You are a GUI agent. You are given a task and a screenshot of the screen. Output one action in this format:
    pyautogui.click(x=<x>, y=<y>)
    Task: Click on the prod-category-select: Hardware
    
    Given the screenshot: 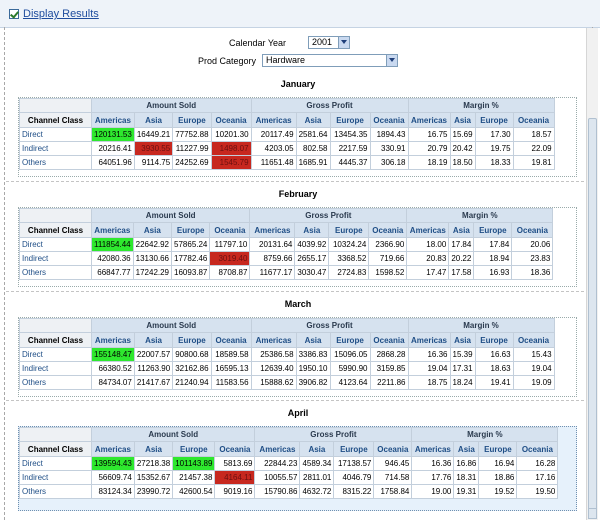 What is the action you would take?
    pyautogui.click(x=330, y=60)
    